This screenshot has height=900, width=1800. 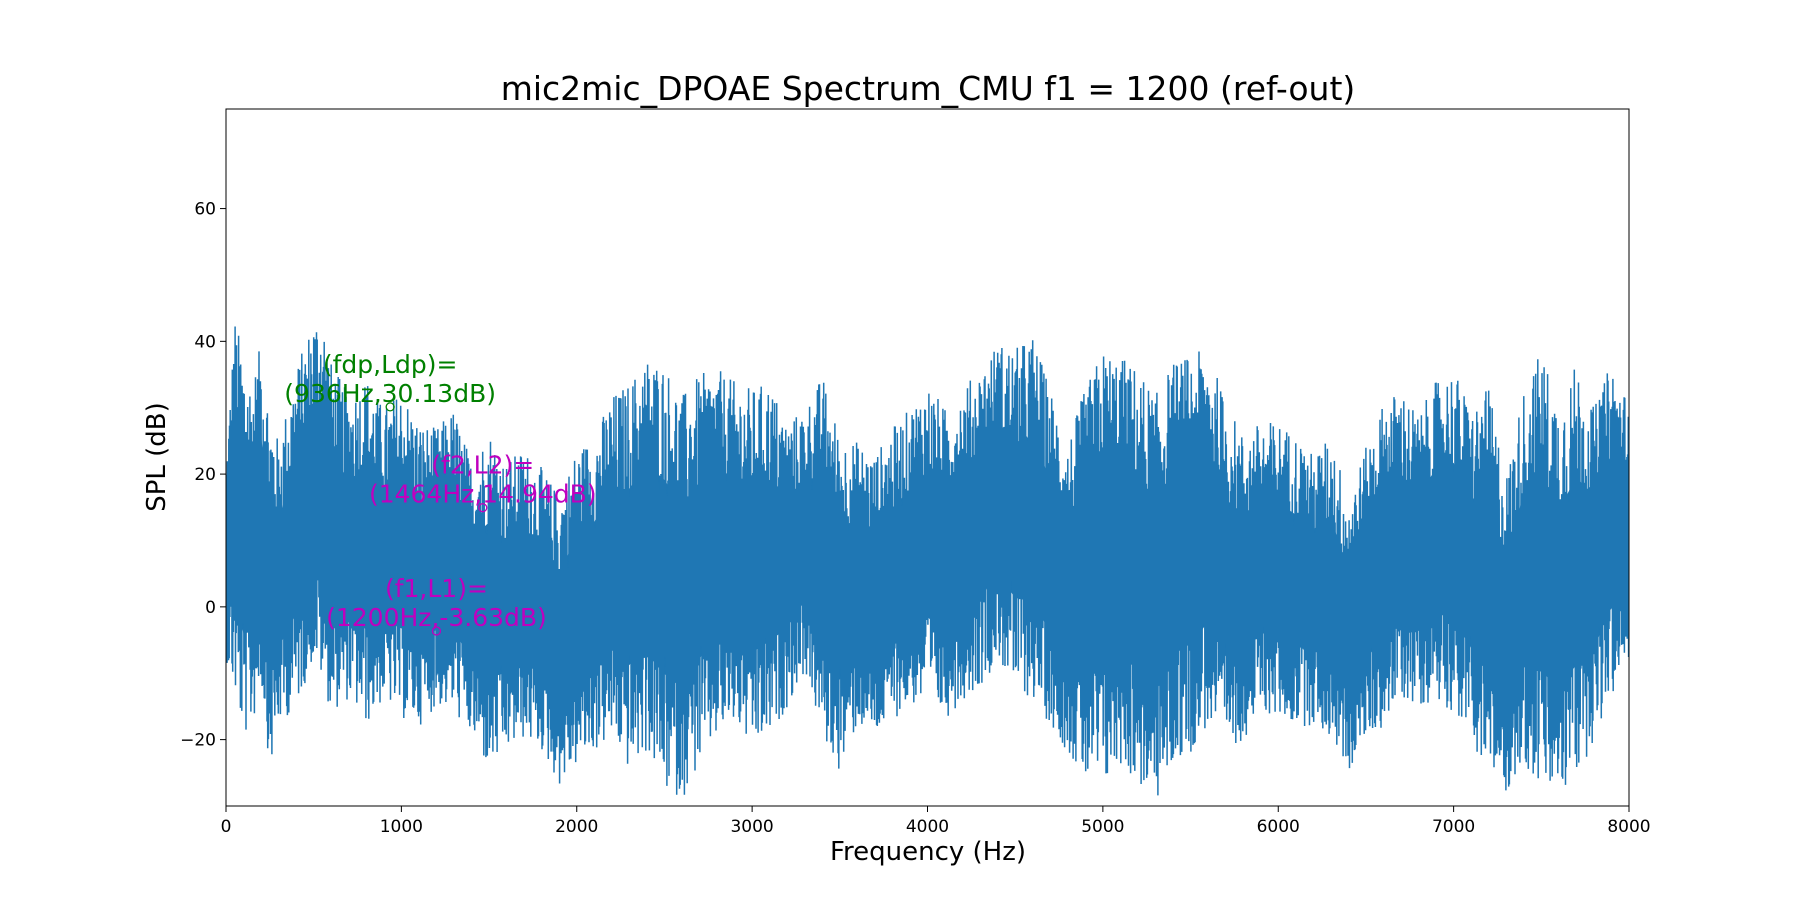 What do you see at coordinates (927, 827) in the screenshot?
I see `x-tick-label: 4000` at bounding box center [927, 827].